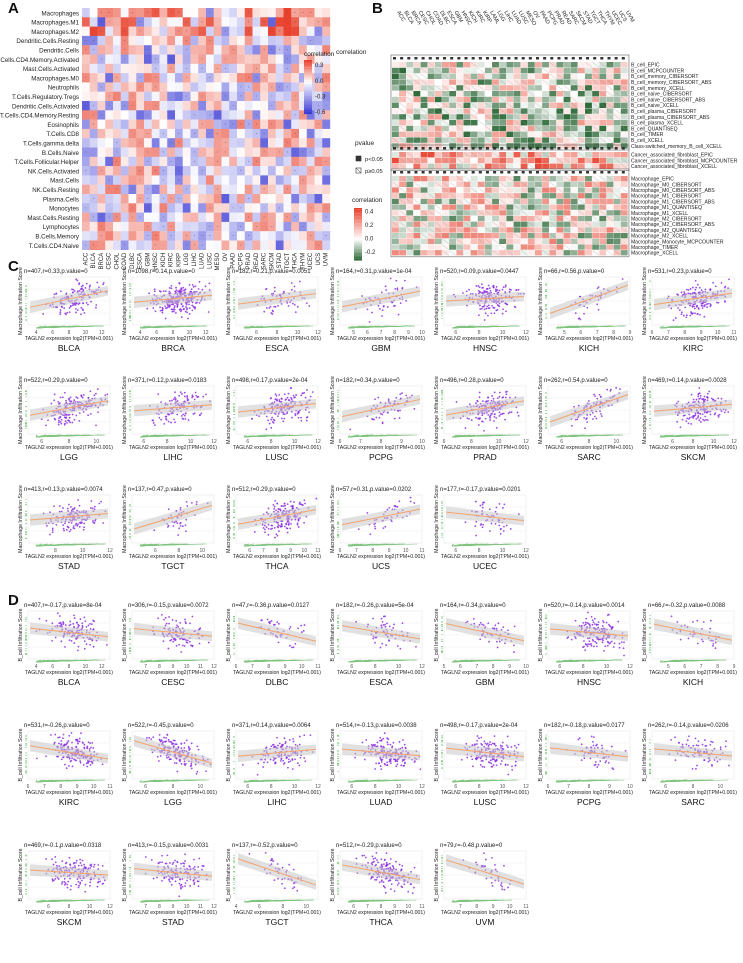 The height and width of the screenshot is (963, 743). What do you see at coordinates (510, 102) in the screenshot?
I see `heatmap-b-group-frame` at bounding box center [510, 102].